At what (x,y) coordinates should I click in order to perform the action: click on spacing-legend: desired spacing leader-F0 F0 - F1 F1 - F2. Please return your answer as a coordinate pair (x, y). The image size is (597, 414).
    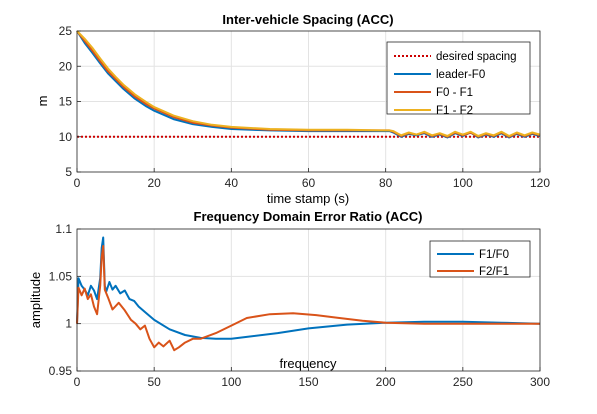
    Looking at the image, I should click on (458, 79).